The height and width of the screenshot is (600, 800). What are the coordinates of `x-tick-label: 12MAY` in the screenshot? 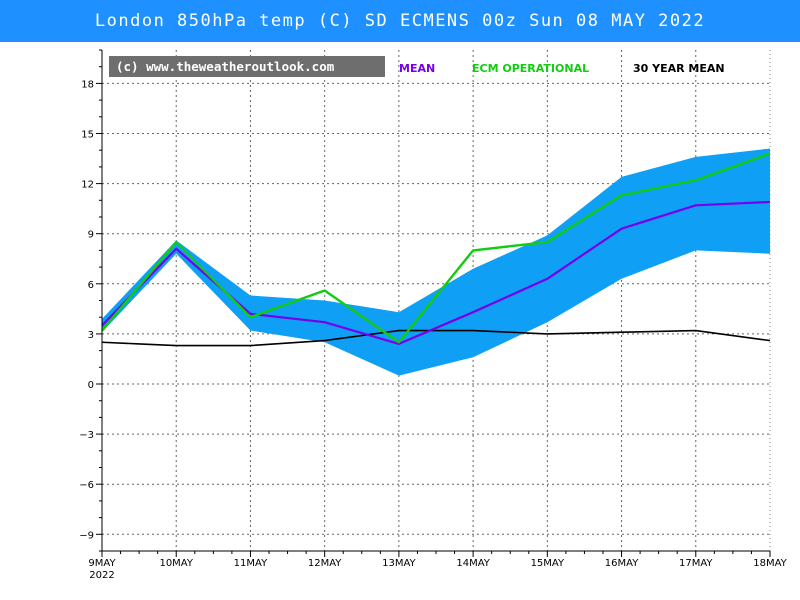 It's located at (325, 563).